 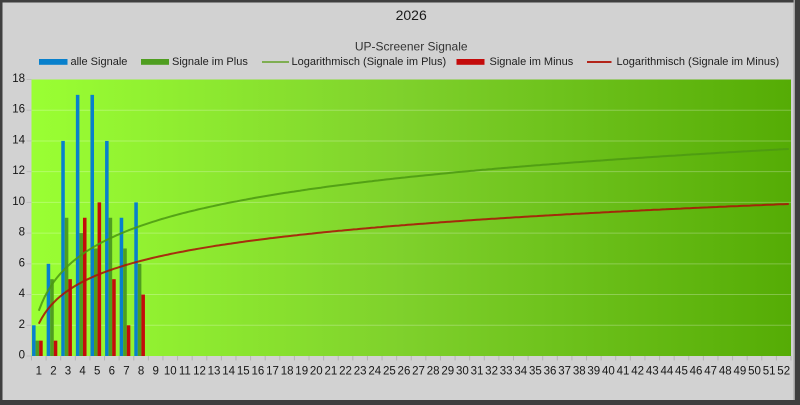 I want to click on svg-text: 5, so click(x=97, y=372).